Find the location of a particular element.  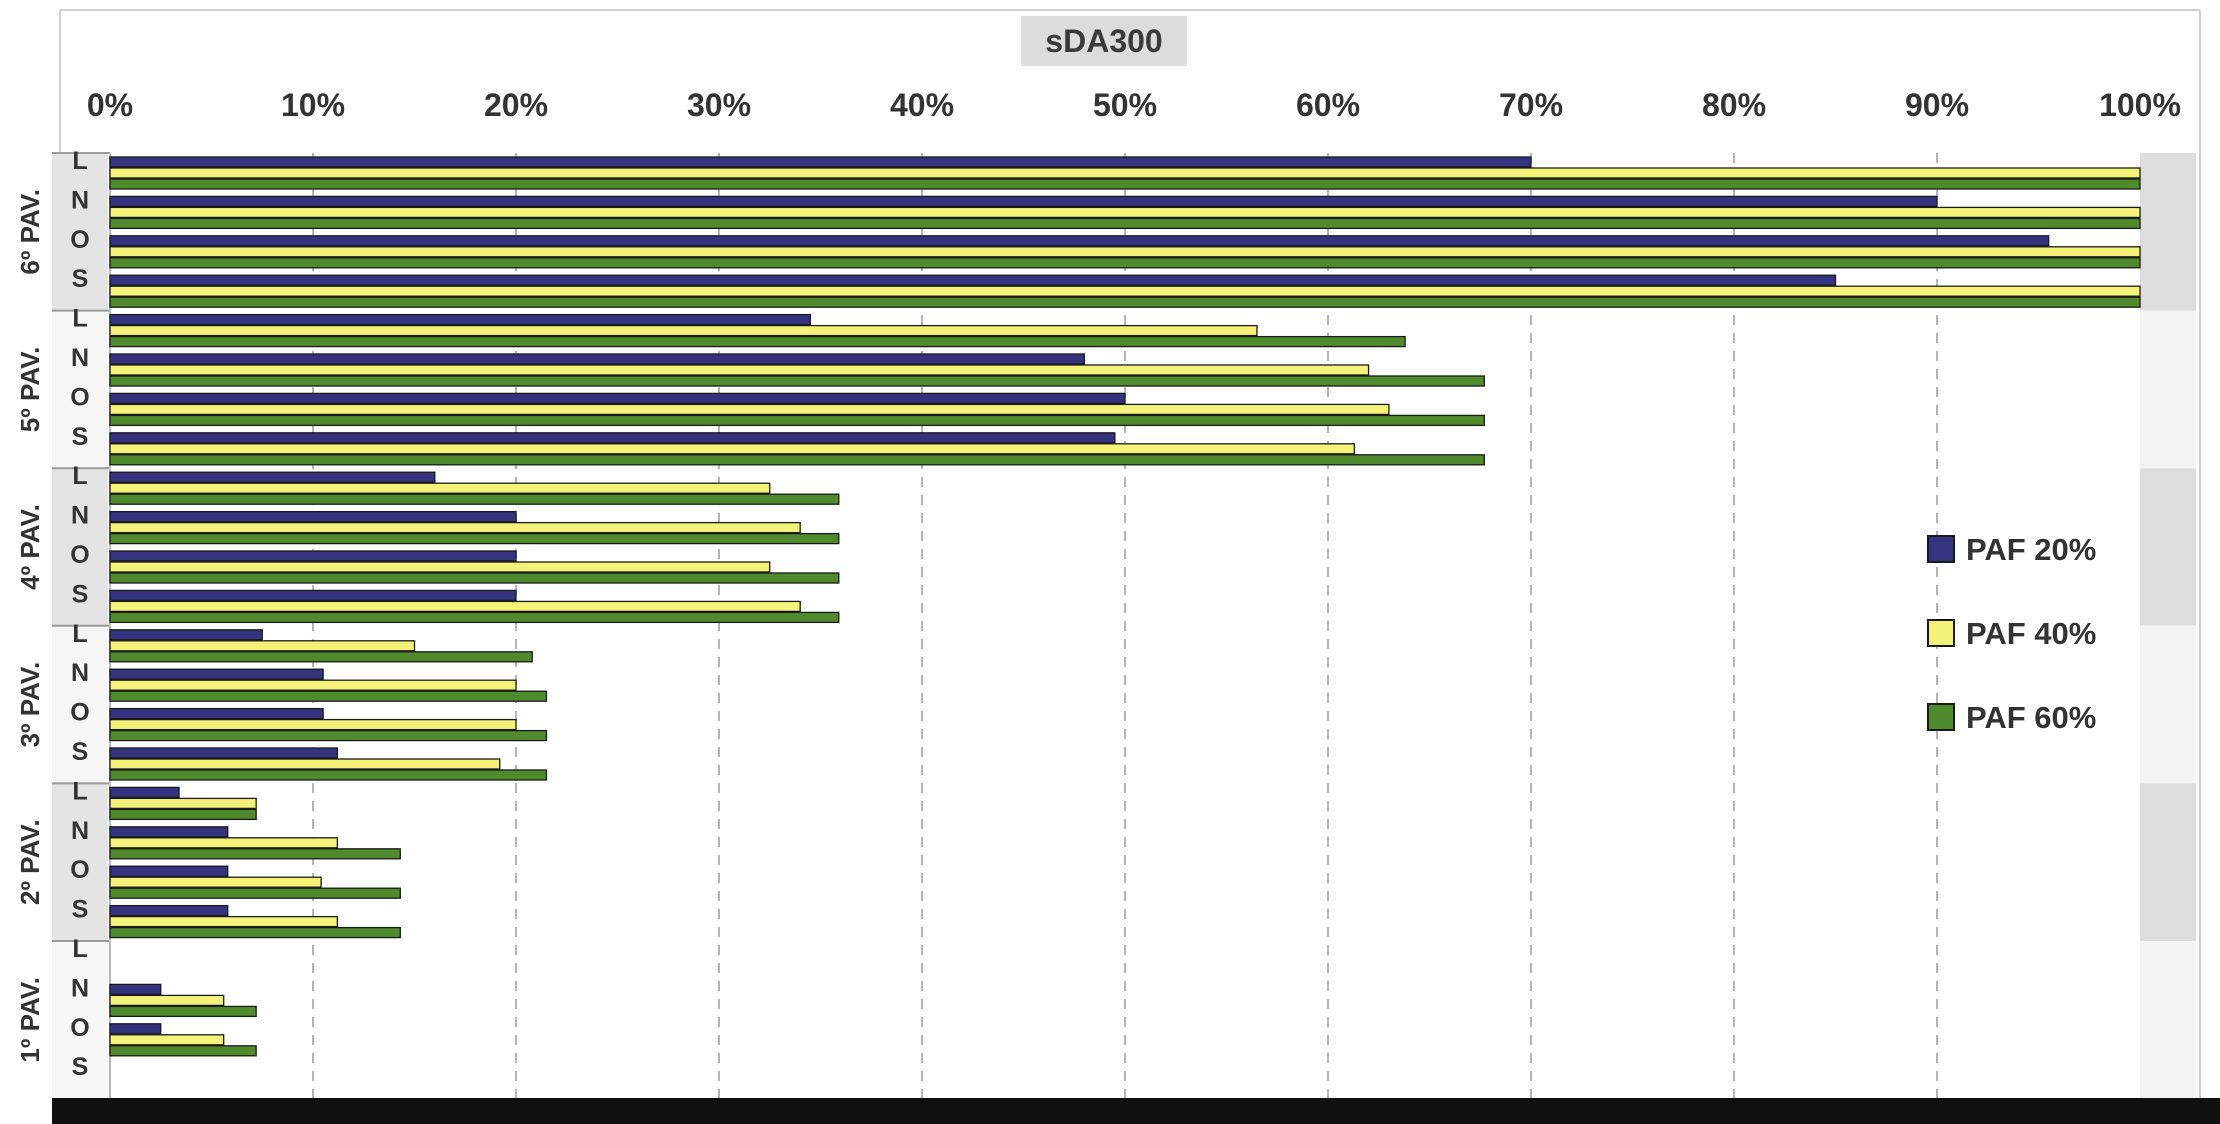

x-tick-label: 100% is located at coordinates (2140, 105).